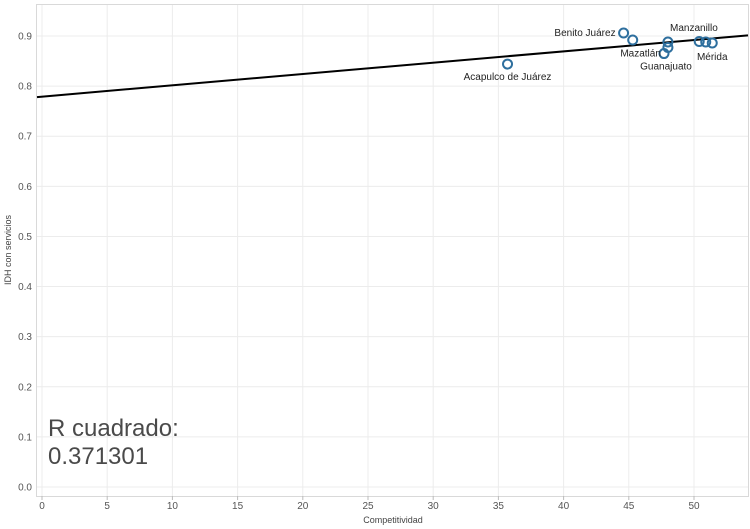  I want to click on x-tick-label: 35, so click(499, 506).